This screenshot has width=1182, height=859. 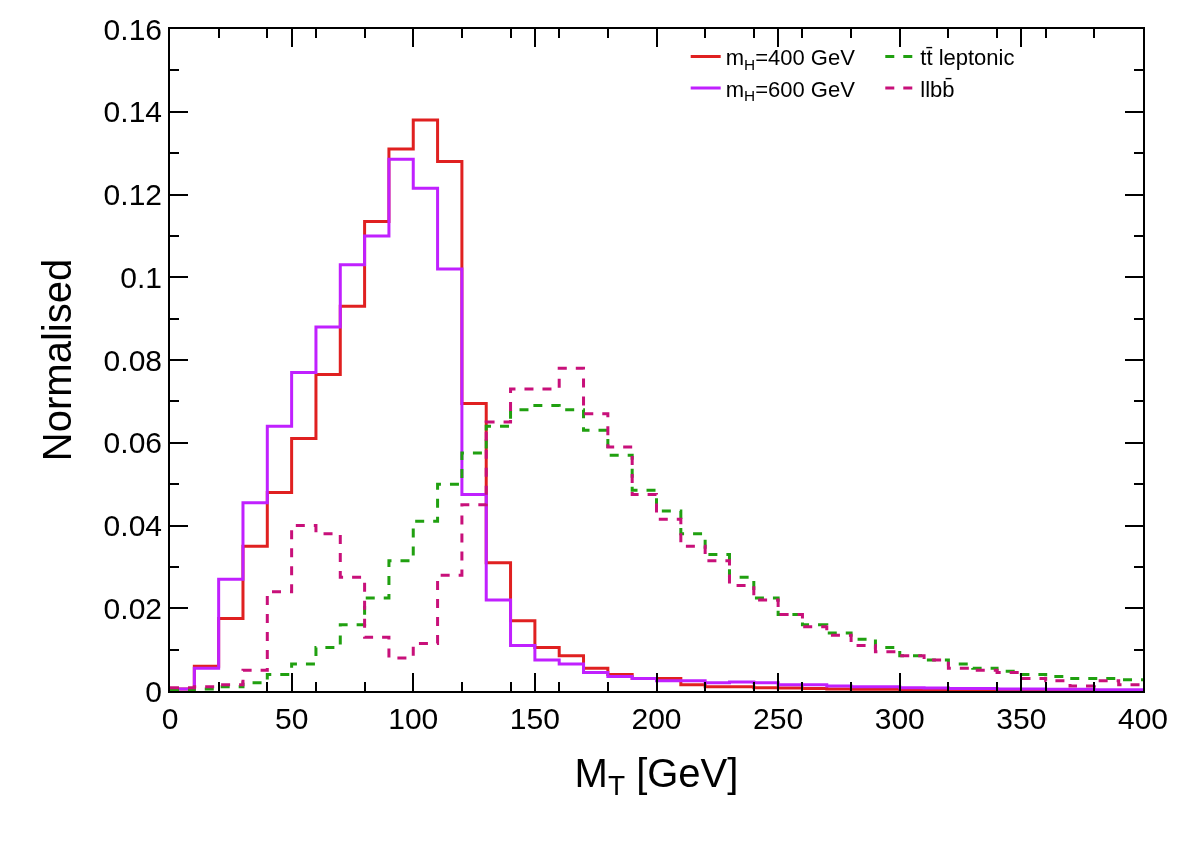 I want to click on x-tick-label: 50, so click(x=291, y=718).